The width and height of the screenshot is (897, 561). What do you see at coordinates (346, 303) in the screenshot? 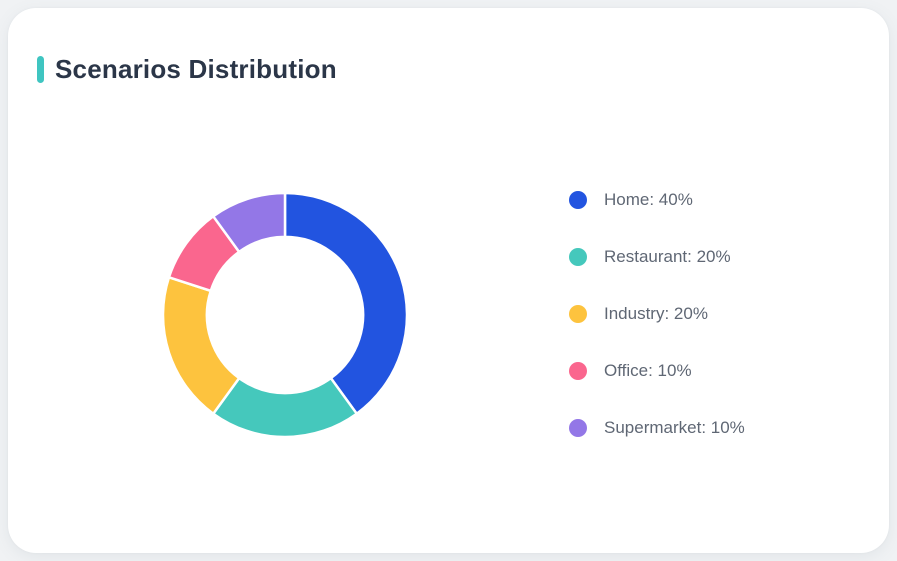
I see `donut-slice-home` at bounding box center [346, 303].